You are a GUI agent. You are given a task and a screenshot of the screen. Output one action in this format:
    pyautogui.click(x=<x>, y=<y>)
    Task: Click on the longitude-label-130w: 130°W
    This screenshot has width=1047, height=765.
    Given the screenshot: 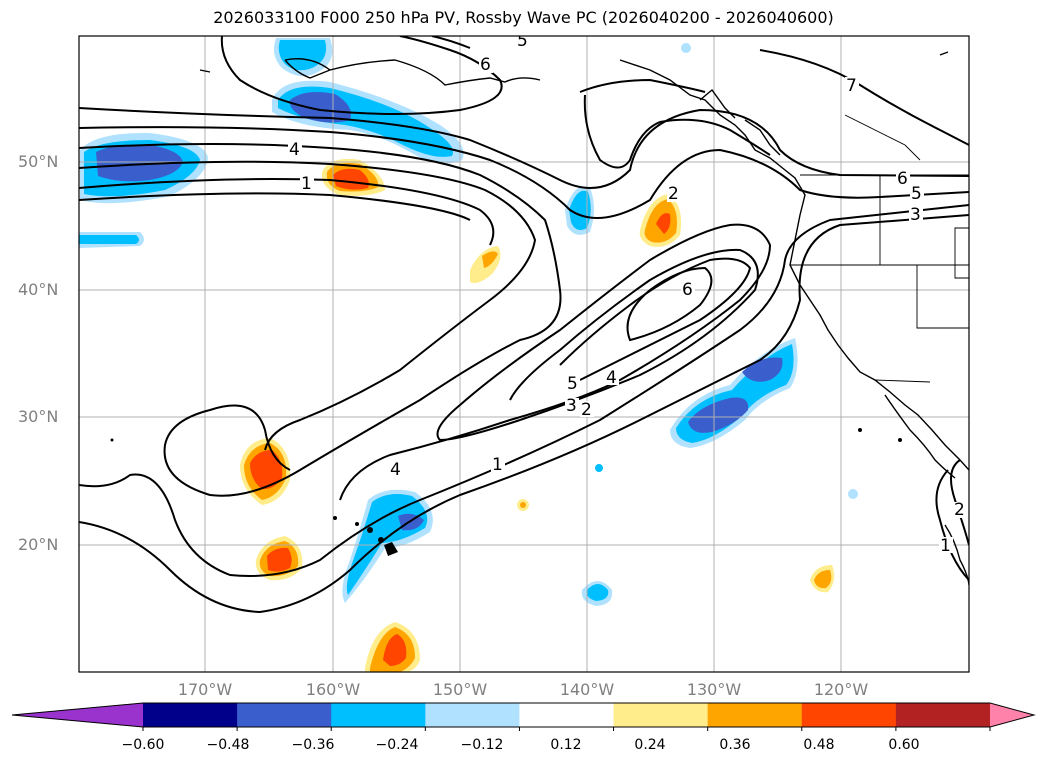 What is the action you would take?
    pyautogui.click(x=714, y=689)
    